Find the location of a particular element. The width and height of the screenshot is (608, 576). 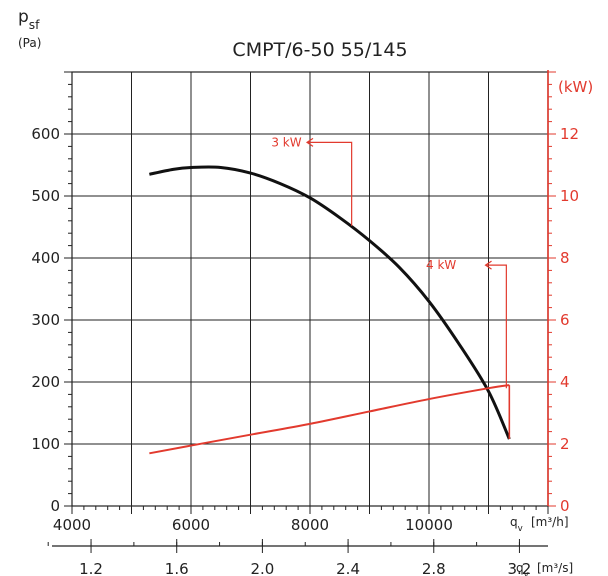

left-tick-label: 600 is located at coordinates (45, 134).